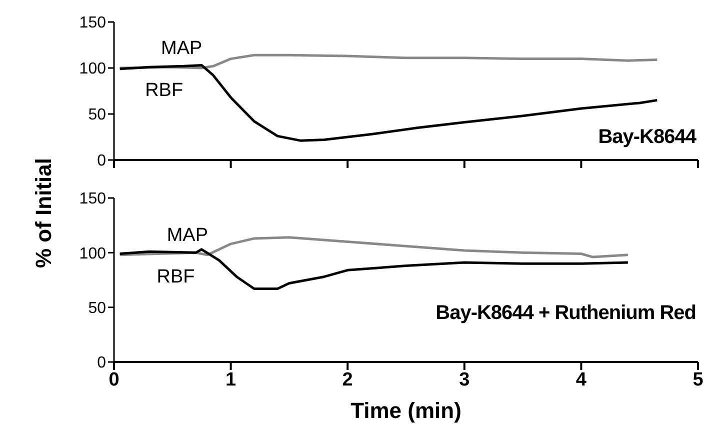 This screenshot has width=704, height=438. Describe the element at coordinates (698, 379) in the screenshot. I see `x-tick-label: 5` at that location.